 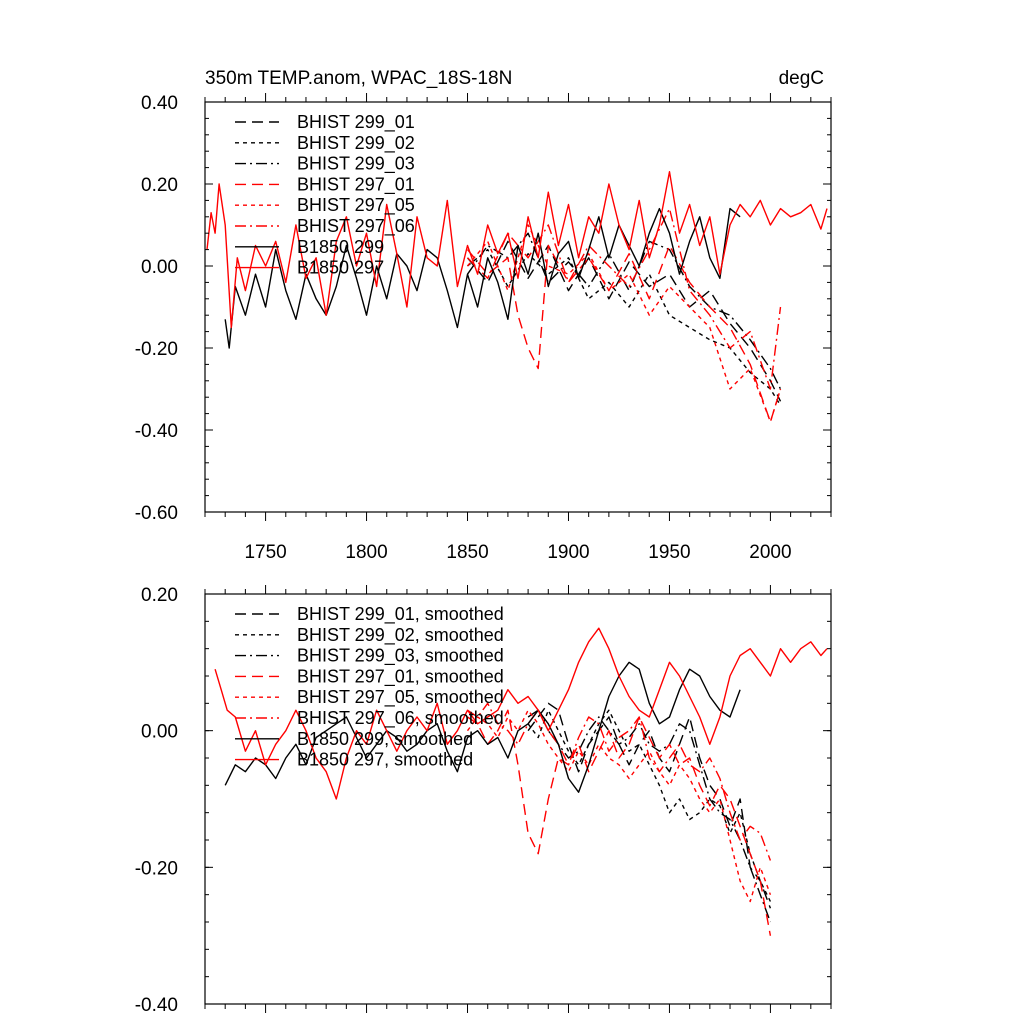 I want to click on bottom-legend-label: BHIST 299_03, smoothed, so click(x=400, y=656).